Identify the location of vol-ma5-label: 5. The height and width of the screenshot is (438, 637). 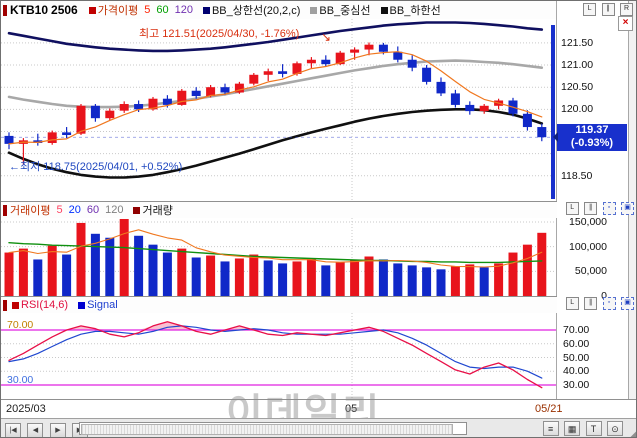
(59, 210).